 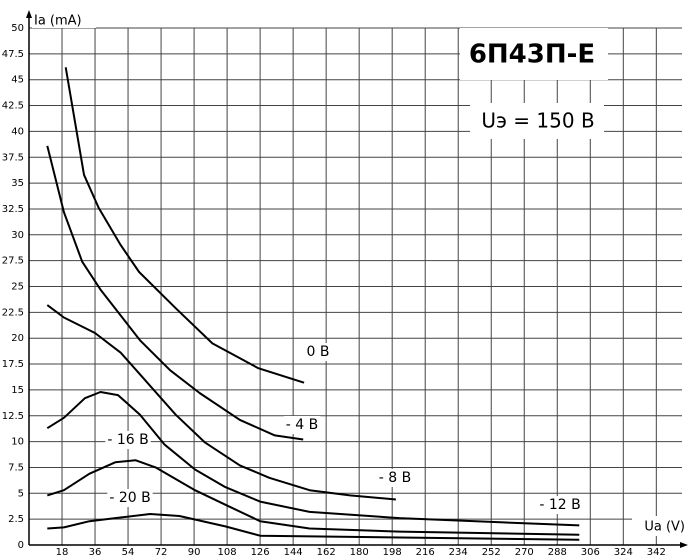 What do you see at coordinates (17, 131) in the screenshot?
I see `y-tick-label: 40` at bounding box center [17, 131].